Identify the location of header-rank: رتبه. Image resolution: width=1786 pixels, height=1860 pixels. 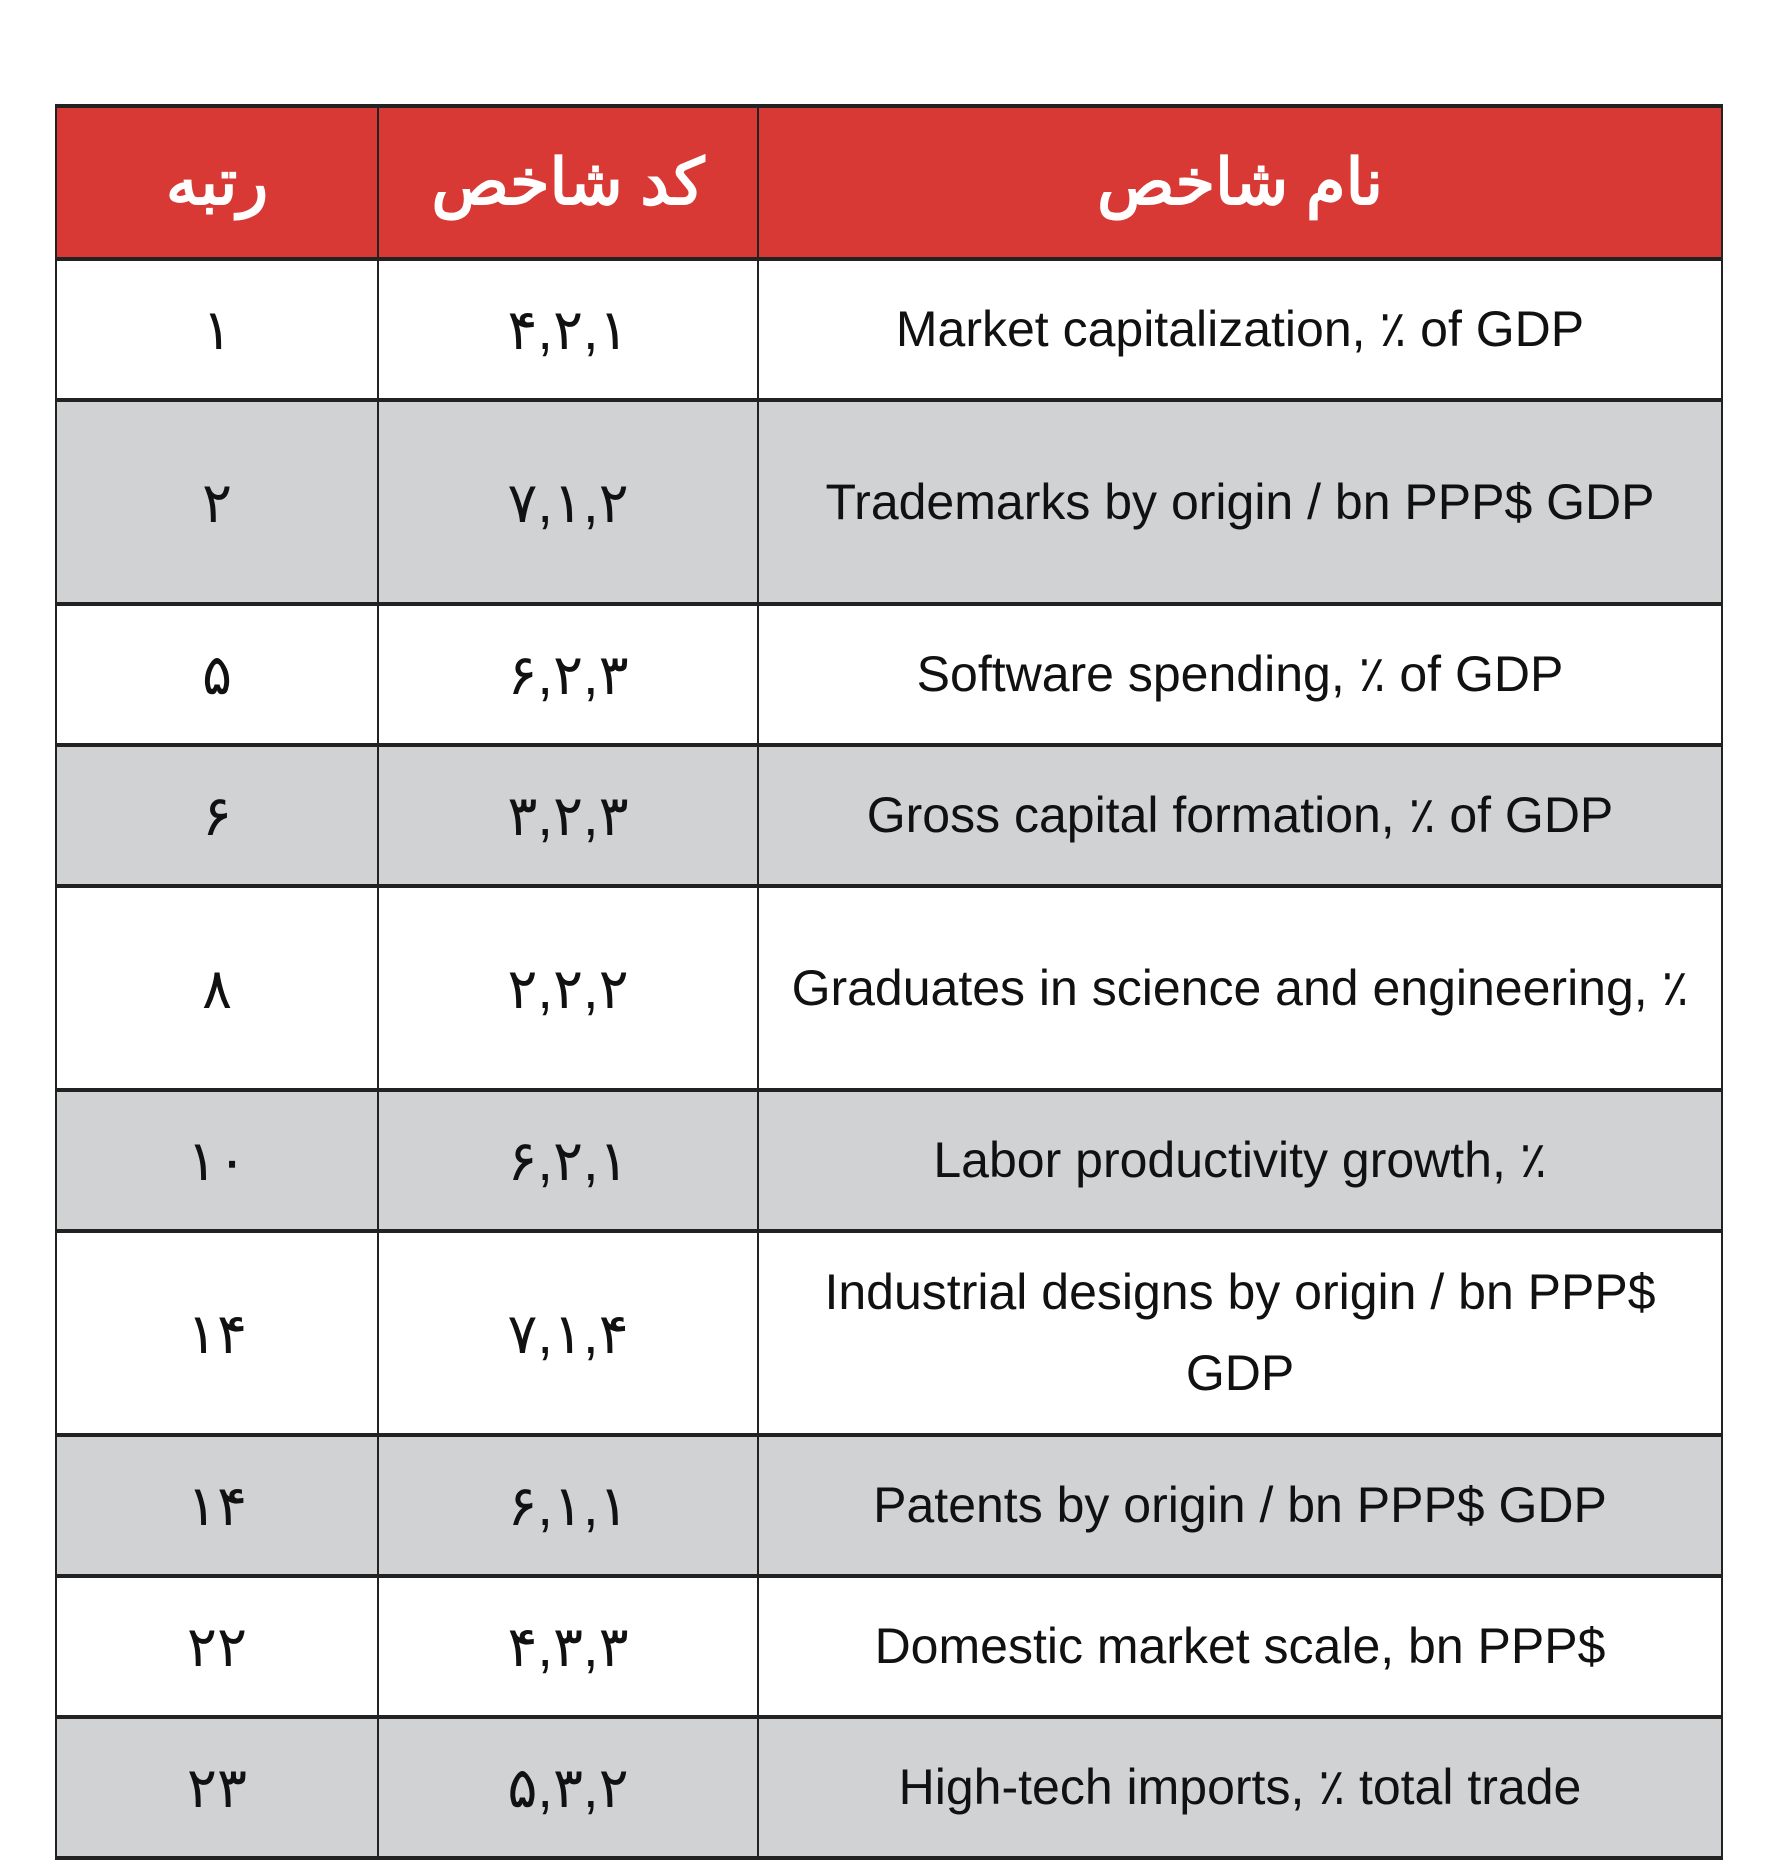
(217, 182).